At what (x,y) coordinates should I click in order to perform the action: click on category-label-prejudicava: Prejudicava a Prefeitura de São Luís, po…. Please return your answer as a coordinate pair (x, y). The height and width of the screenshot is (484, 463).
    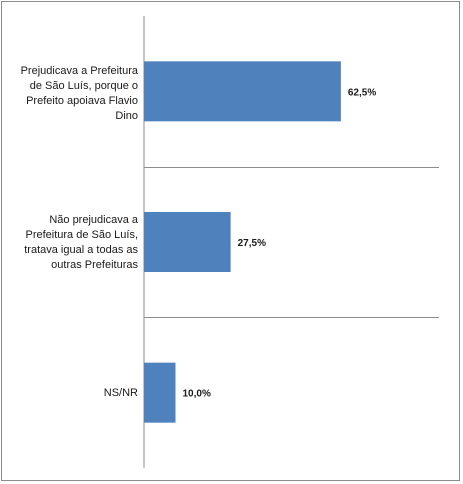
    Looking at the image, I should click on (79, 93).